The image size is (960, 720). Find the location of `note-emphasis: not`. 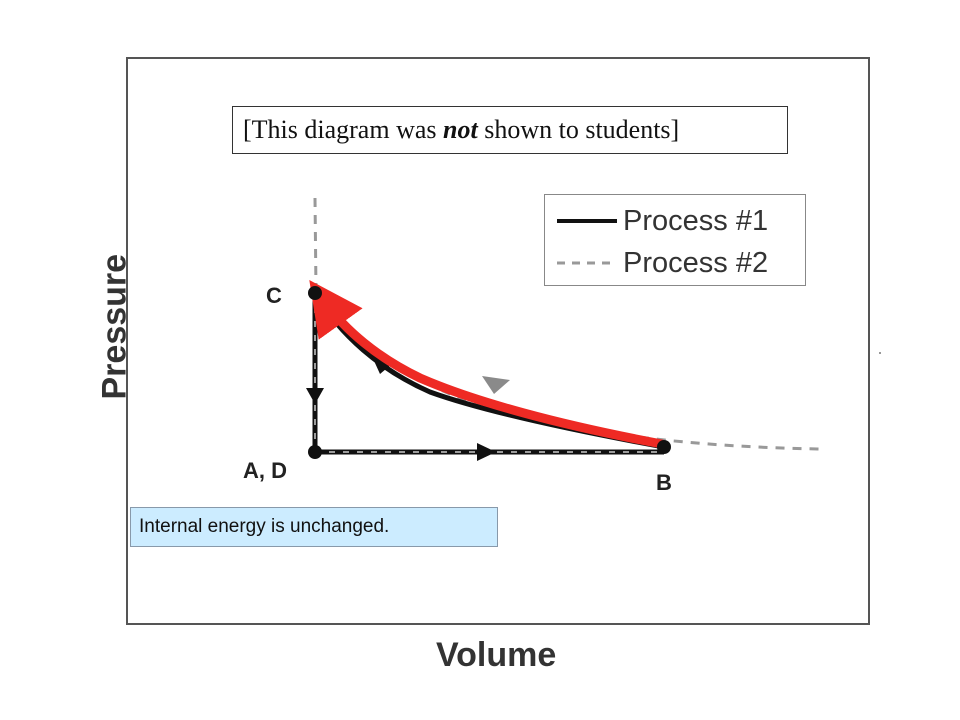

note-emphasis: not is located at coordinates (460, 129).